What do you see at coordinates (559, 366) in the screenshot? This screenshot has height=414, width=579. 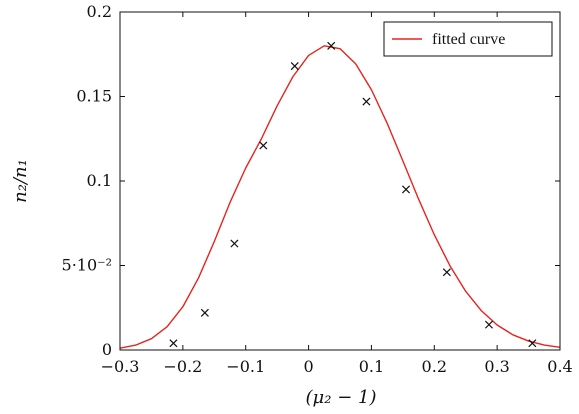 I see `x-tick-label: 0.4` at bounding box center [559, 366].